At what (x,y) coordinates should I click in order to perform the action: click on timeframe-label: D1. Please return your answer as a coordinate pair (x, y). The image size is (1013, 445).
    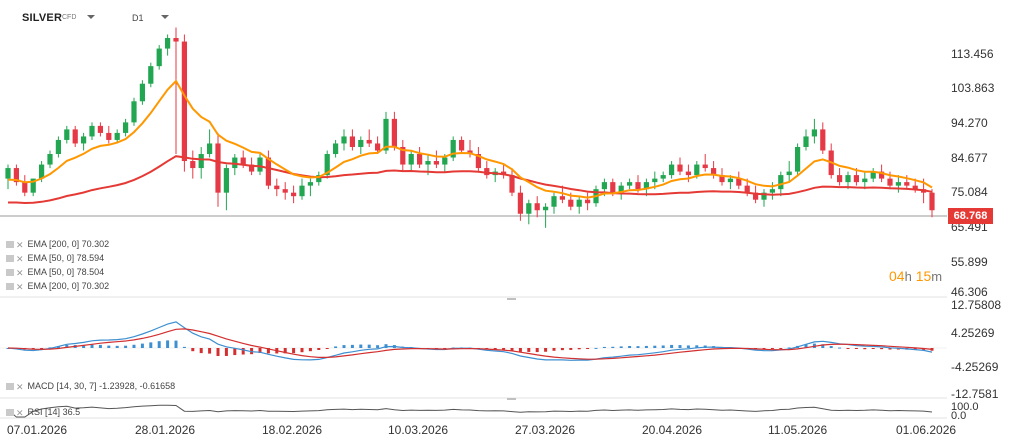
    Looking at the image, I should click on (138, 18).